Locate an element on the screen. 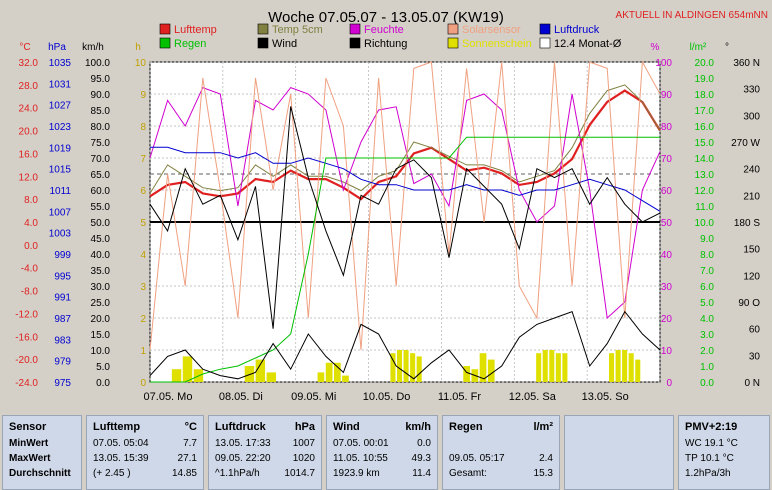 The height and width of the screenshot is (490, 772). tick-dir: 60 is located at coordinates (755, 330).